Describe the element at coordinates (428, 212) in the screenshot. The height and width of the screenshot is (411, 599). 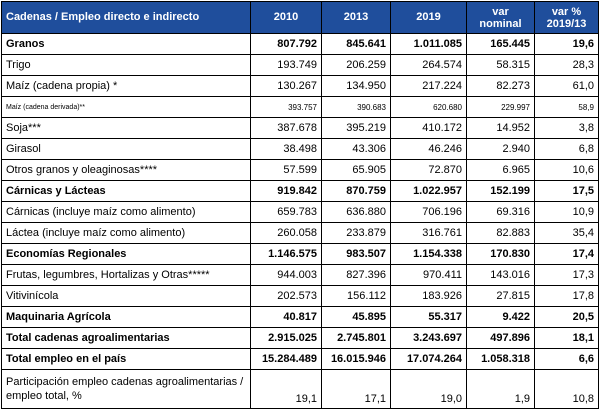
I see `value-2019: 706.196` at that location.